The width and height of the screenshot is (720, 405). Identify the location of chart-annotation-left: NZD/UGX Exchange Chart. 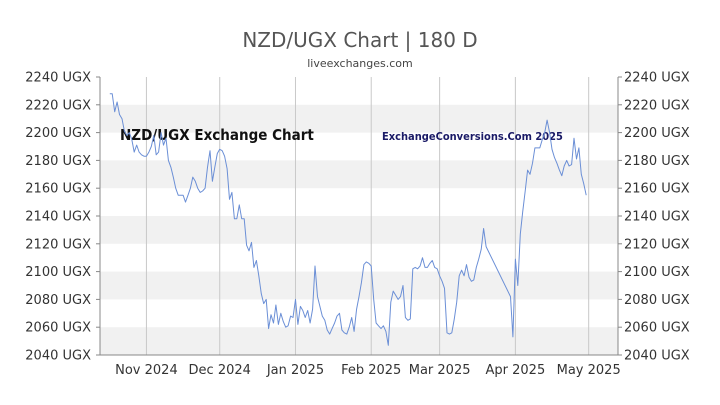
(217, 135).